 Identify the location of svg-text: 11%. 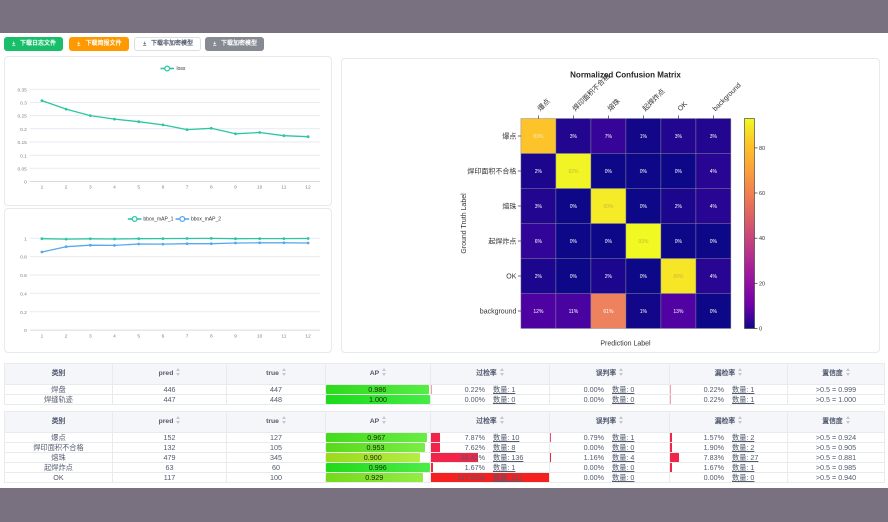
(573, 312).